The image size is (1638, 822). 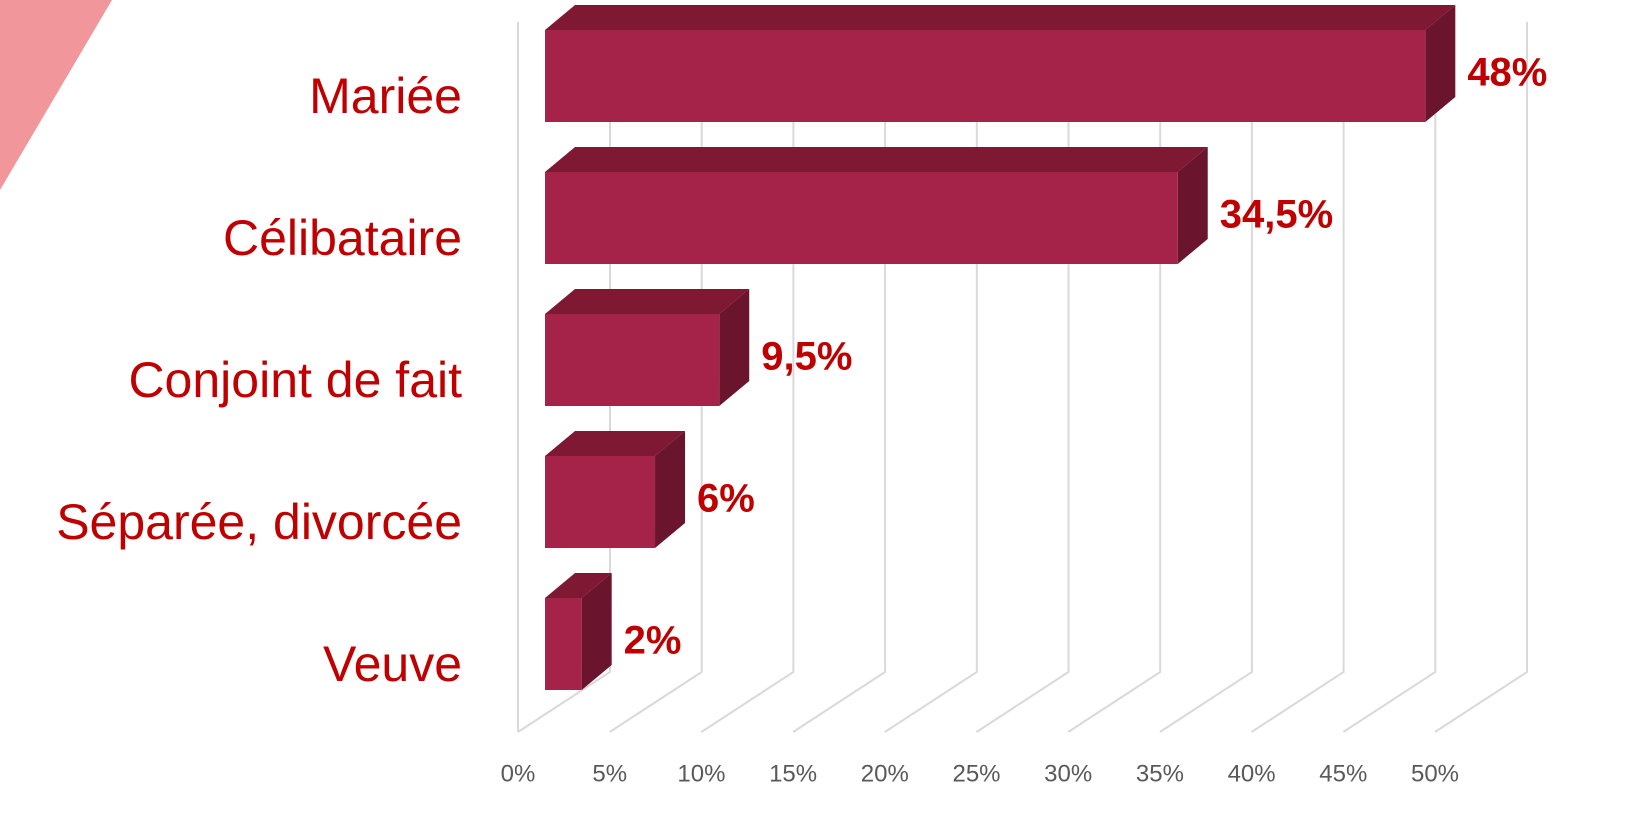 I want to click on x-tick-label: 30%, so click(x=1068, y=773).